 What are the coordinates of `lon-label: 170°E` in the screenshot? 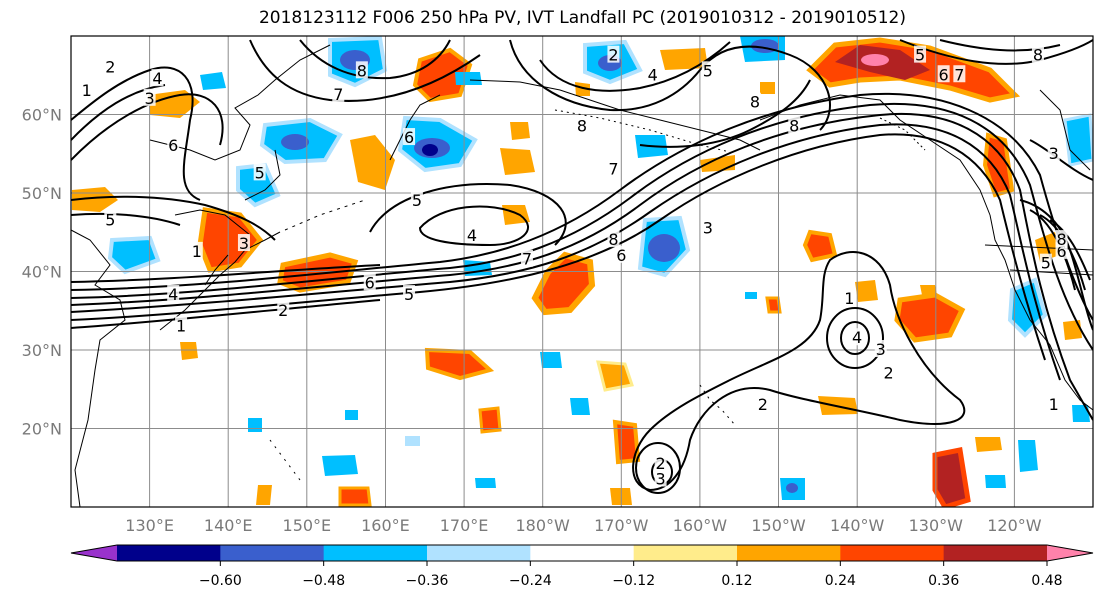 It's located at (464, 525).